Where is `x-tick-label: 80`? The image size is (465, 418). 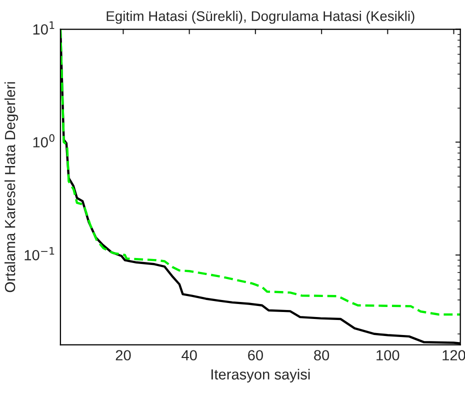 x-tick-label: 80 is located at coordinates (322, 355).